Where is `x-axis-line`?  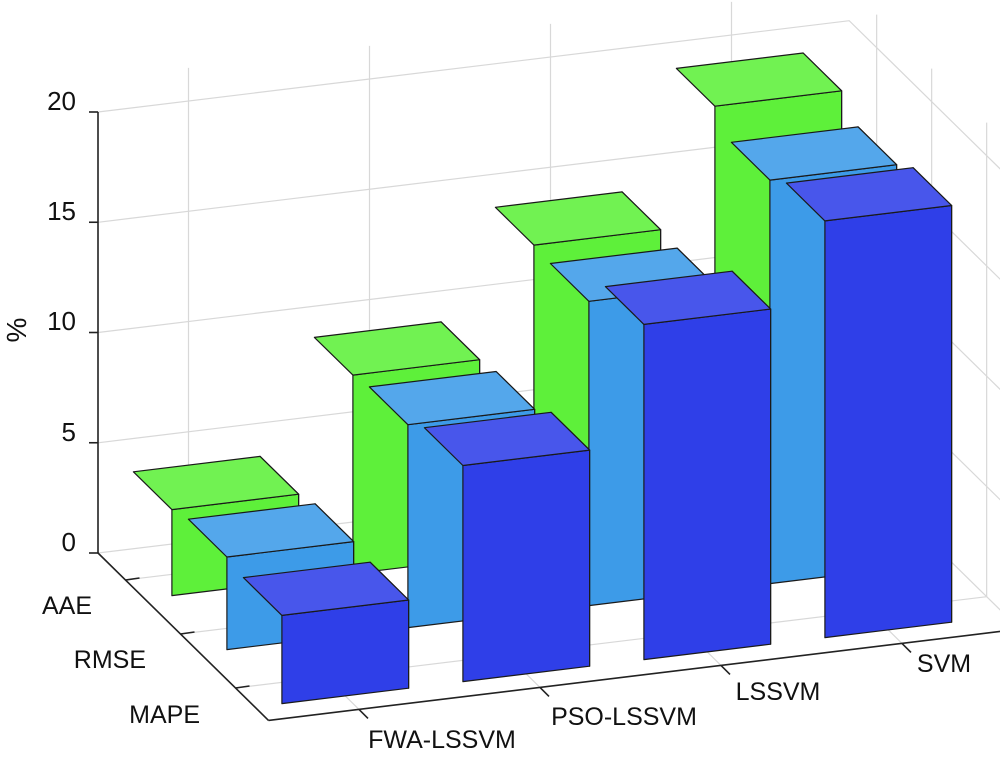 x-axis-line is located at coordinates (634, 676).